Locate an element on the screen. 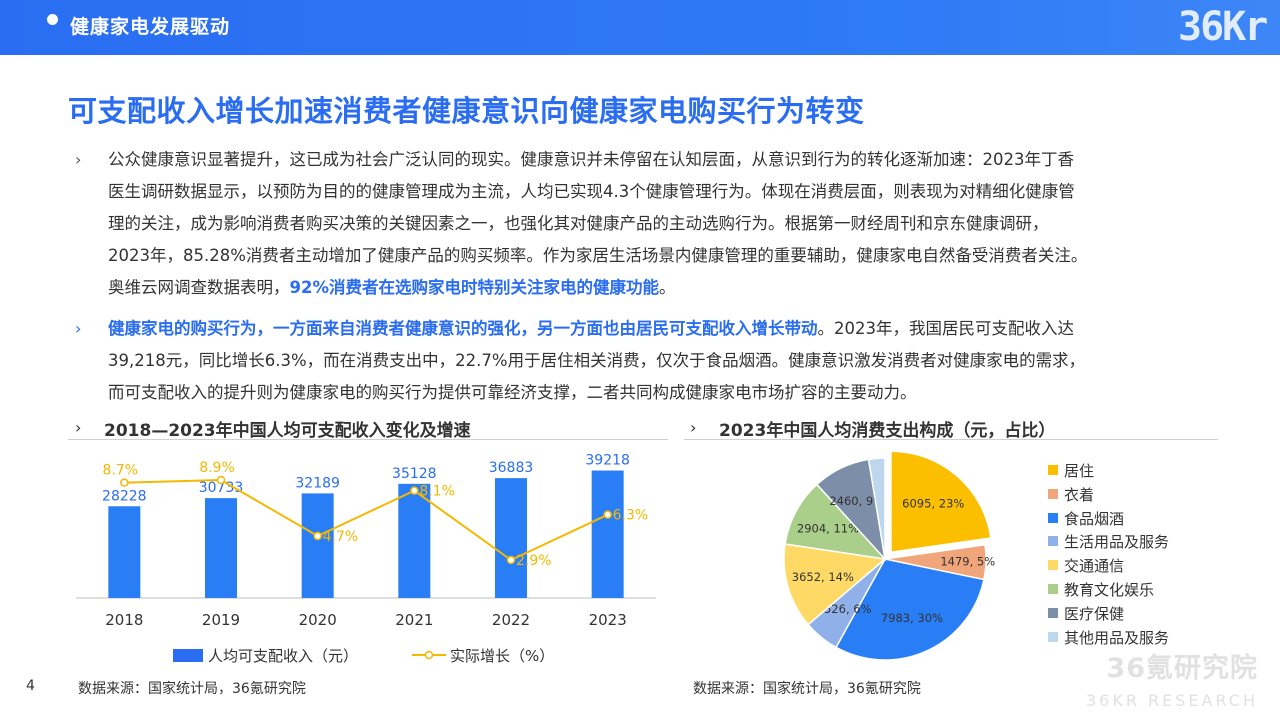 The height and width of the screenshot is (720, 1280). source-note-right: 数据来源：国家统计局，36氪研究院 is located at coordinates (807, 689).